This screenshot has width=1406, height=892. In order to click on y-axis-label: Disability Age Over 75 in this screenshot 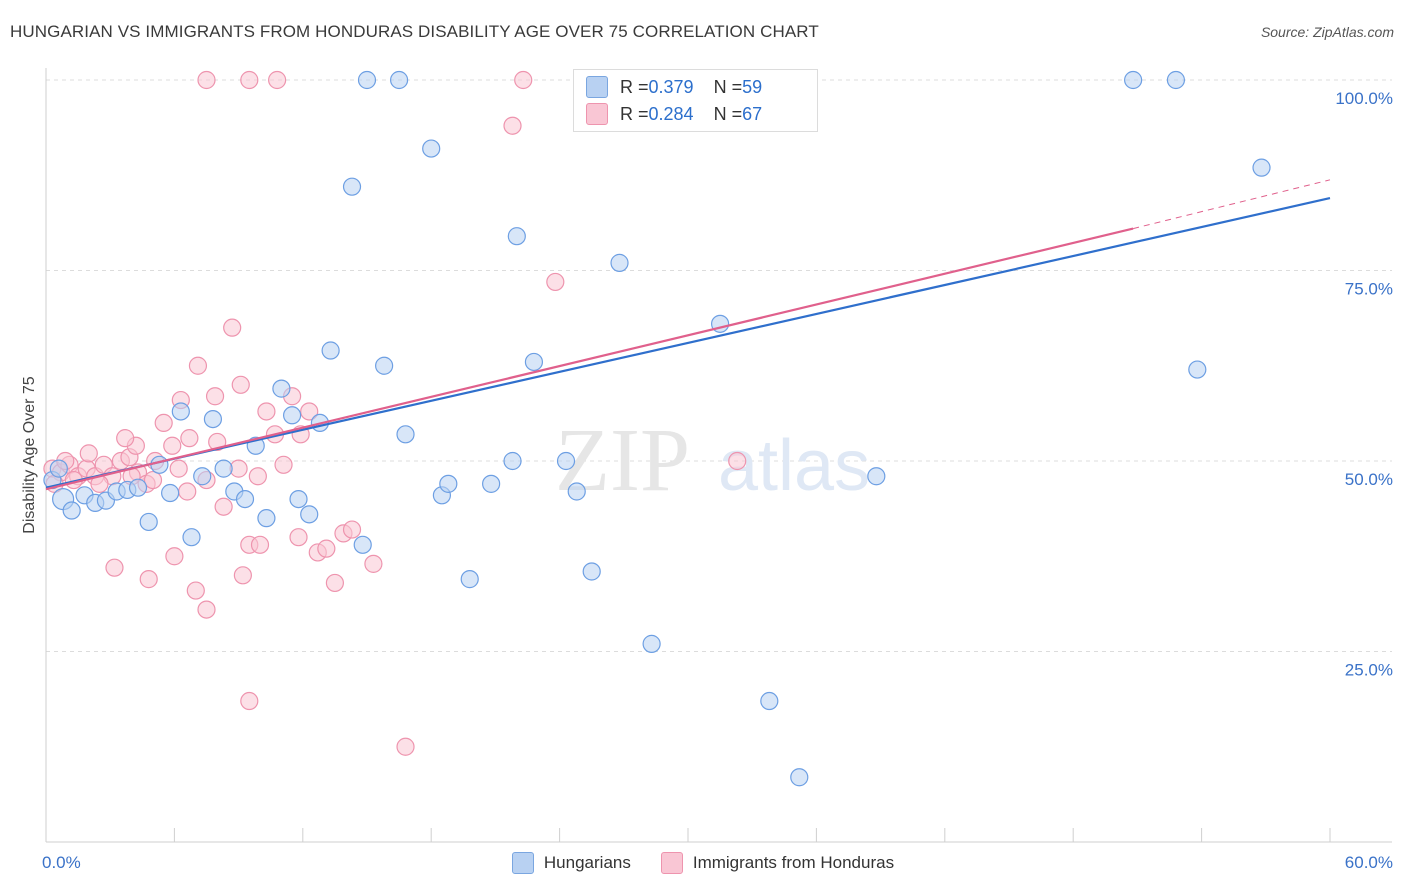, I will do `click(29, 455)`.